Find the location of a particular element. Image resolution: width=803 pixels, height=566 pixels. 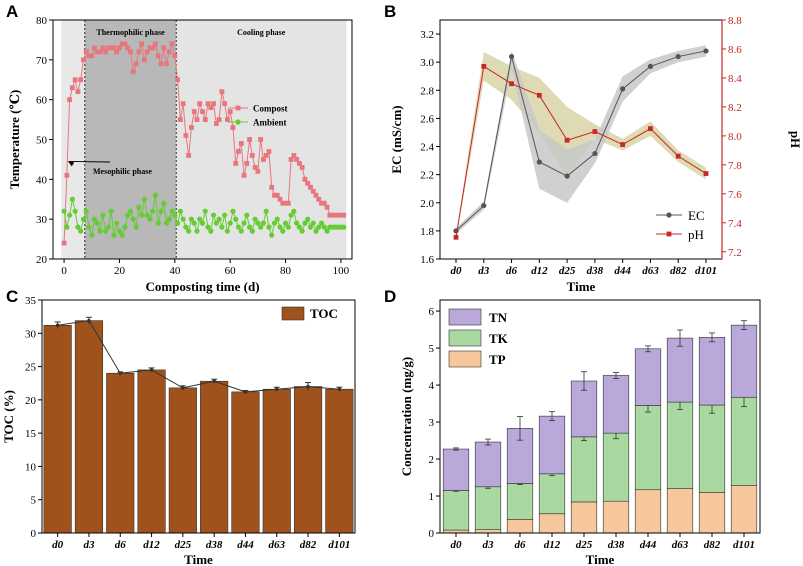

legend-label-ph: pH is located at coordinates (696, 234).